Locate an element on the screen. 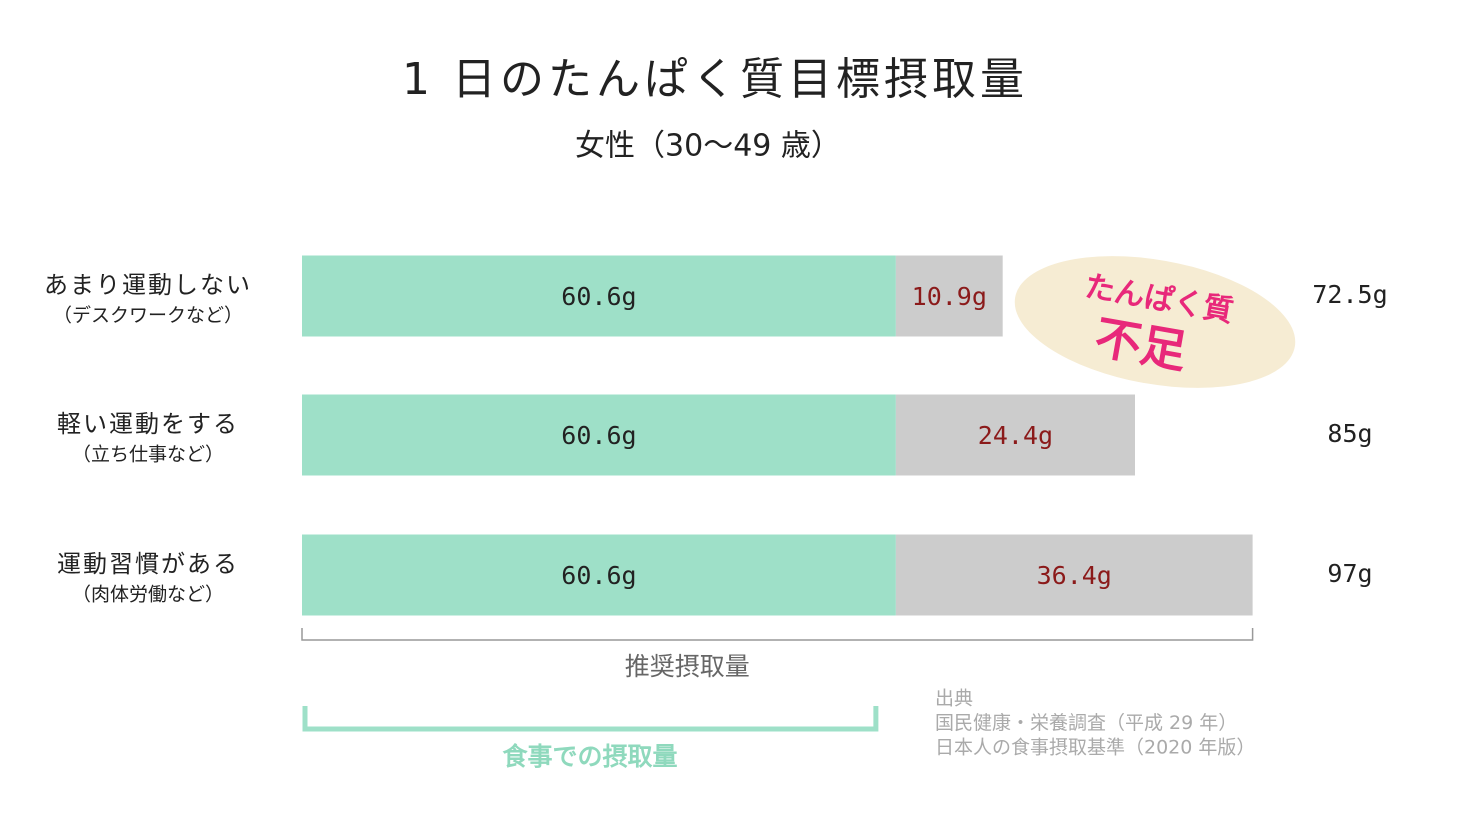 Image resolution: width=1466 pixels, height=822 pixels. category-note: （立ち仕事など） is located at coordinates (148, 455).